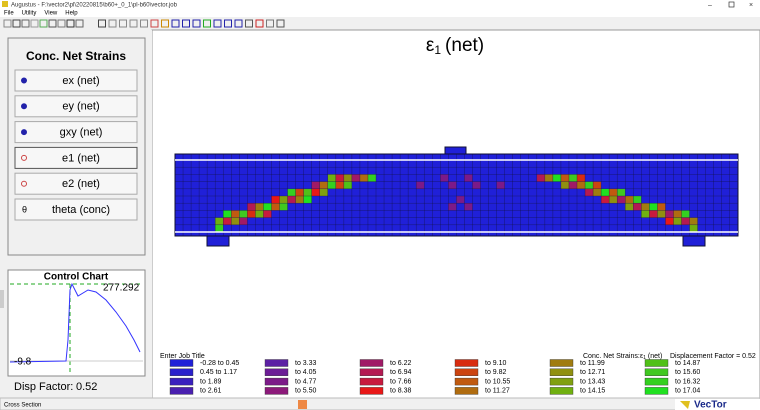 The width and height of the screenshot is (760, 410). I want to click on legend-label: to 11.27, so click(497, 391).